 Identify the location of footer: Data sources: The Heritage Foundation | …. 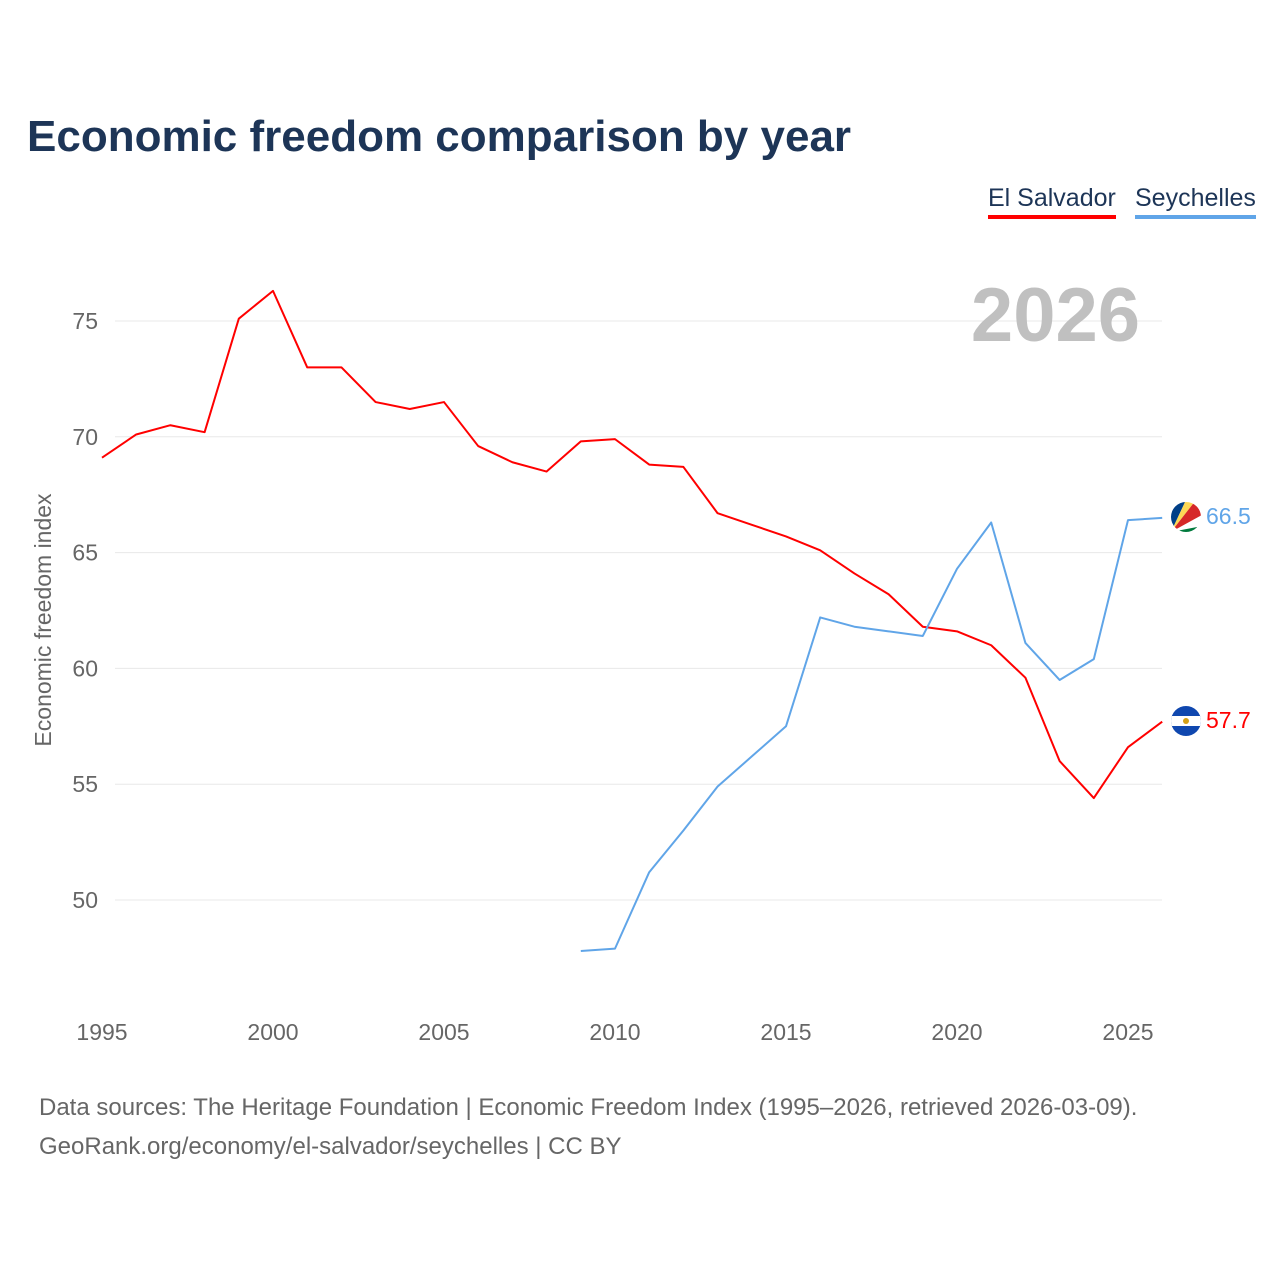
(588, 1127).